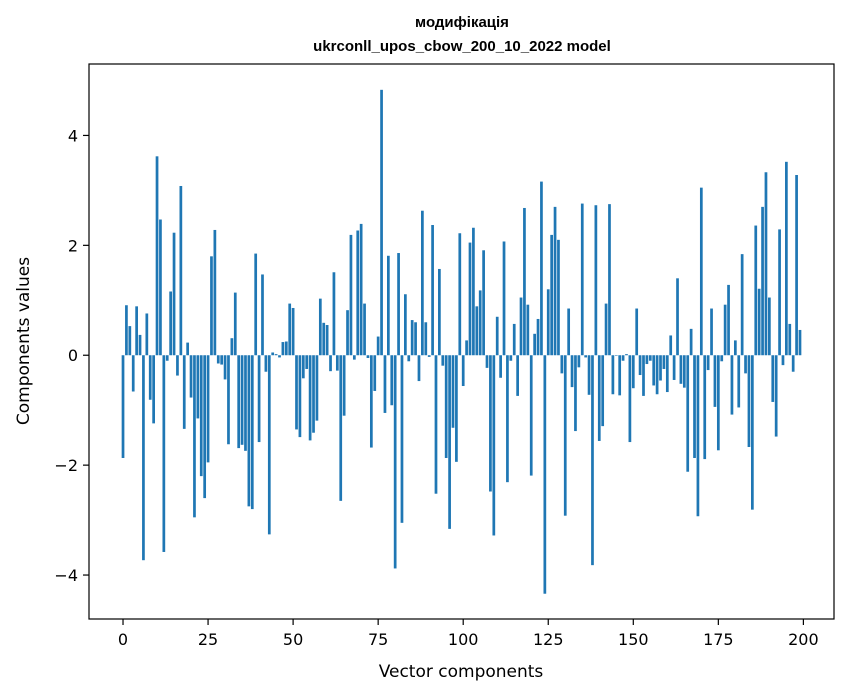 The width and height of the screenshot is (847, 696). Describe the element at coordinates (803, 639) in the screenshot. I see `x-tick-label: 200` at that location.